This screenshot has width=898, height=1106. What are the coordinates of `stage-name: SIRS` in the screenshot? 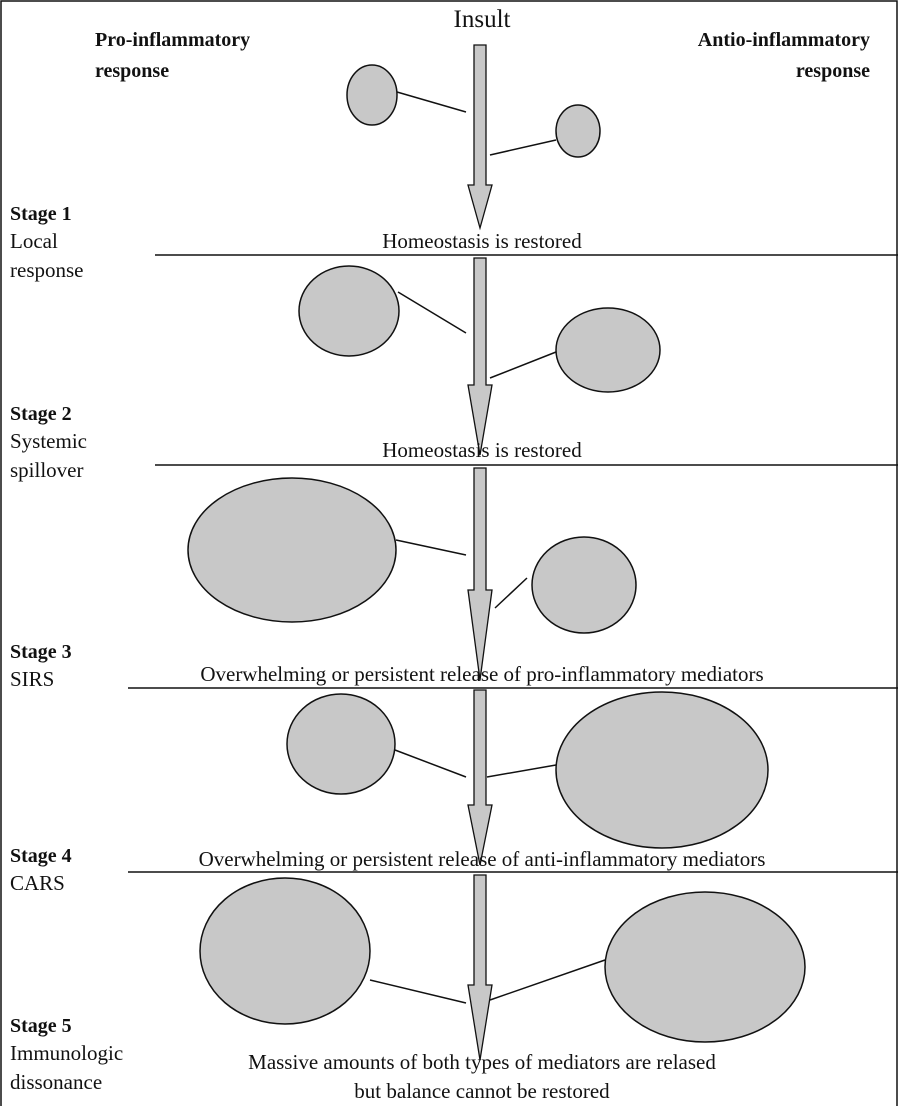 It's located at (32, 679).